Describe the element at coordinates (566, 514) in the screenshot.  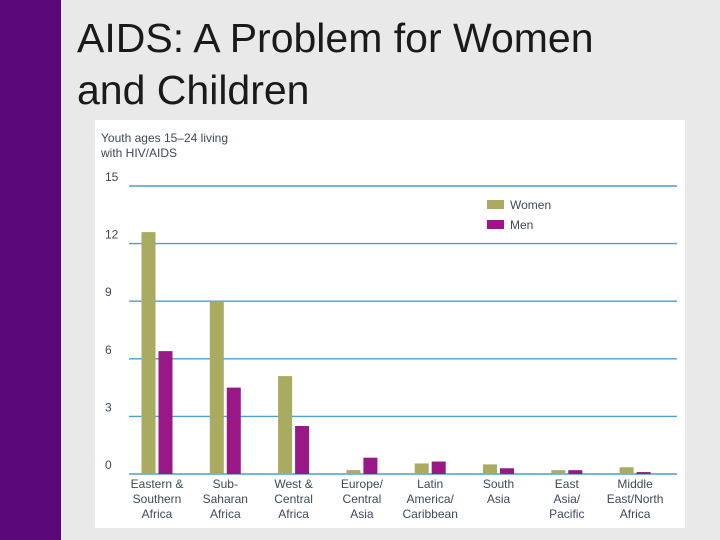
I see `category-label-line: Pacific` at that location.